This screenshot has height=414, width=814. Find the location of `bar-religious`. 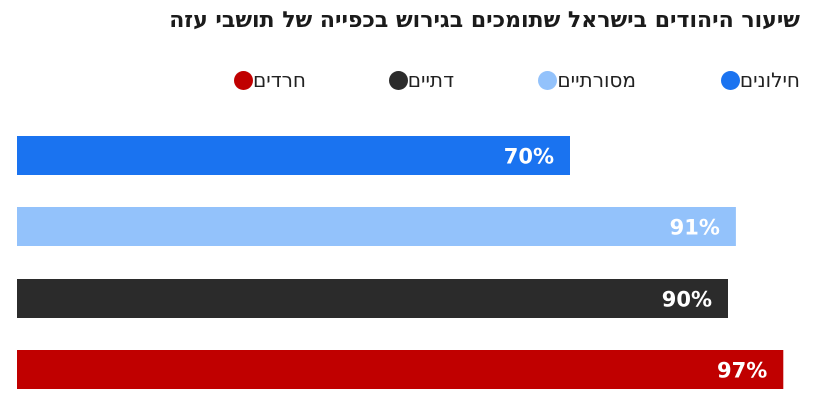

bar-religious is located at coordinates (372, 298).